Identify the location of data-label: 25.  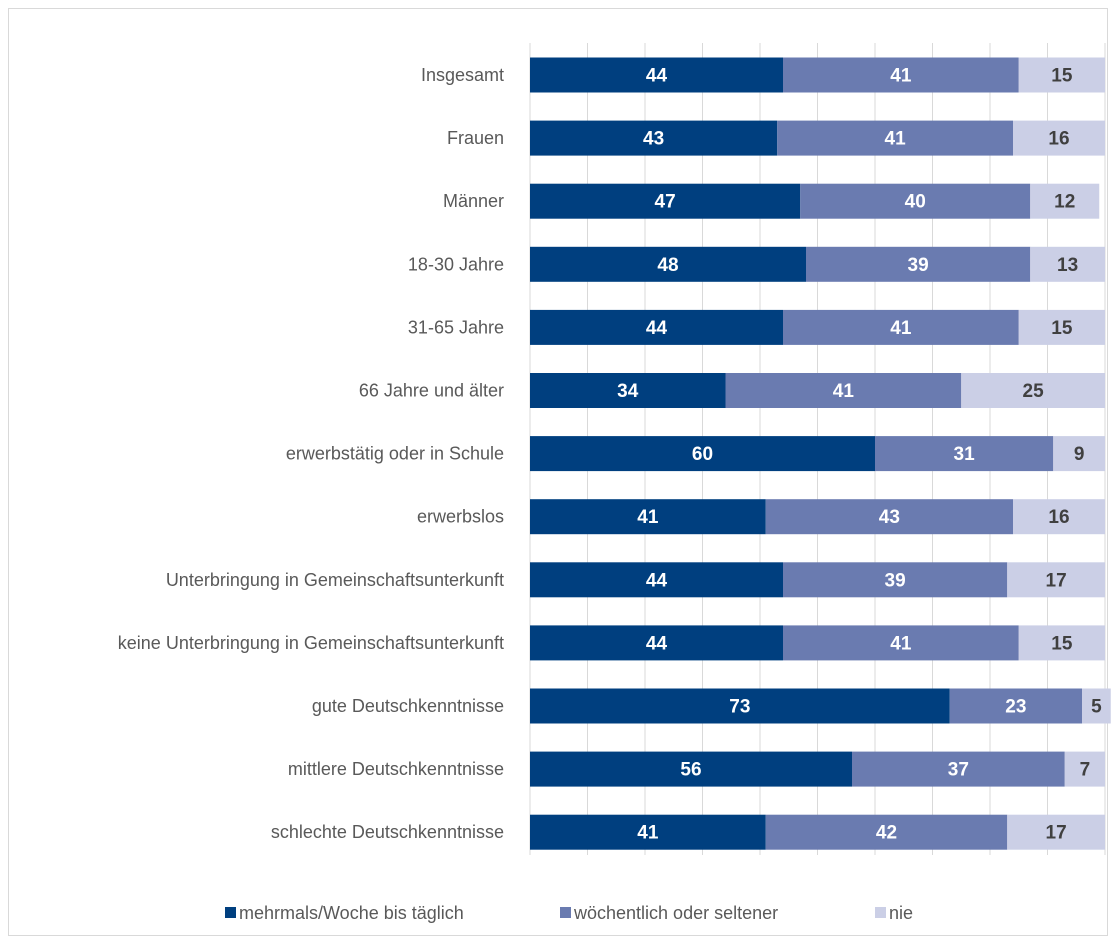
(1034, 391).